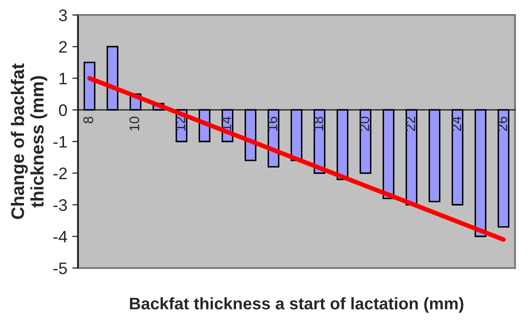 This screenshot has width=529, height=322. Describe the element at coordinates (63, 78) in the screenshot. I see `y-tick-label: 1` at that location.